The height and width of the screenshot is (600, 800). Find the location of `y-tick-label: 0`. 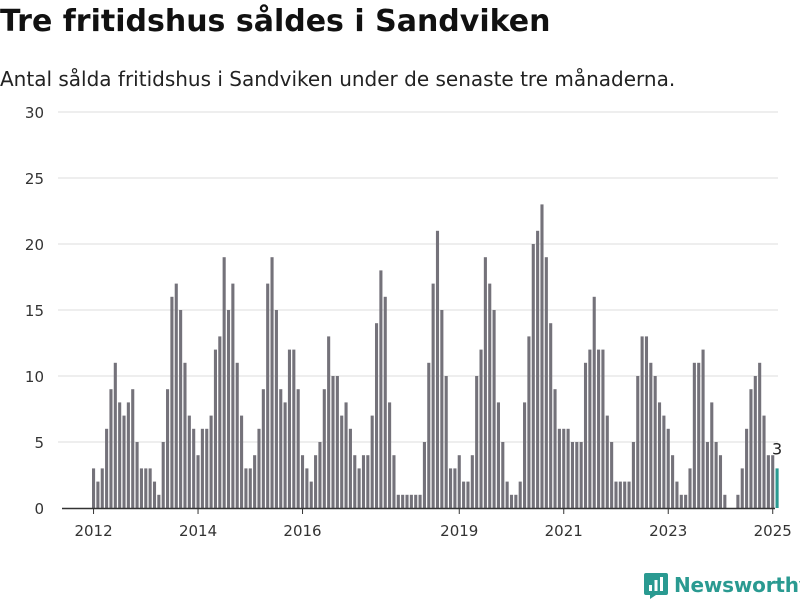

y-tick-label: 0 is located at coordinates (39, 509).